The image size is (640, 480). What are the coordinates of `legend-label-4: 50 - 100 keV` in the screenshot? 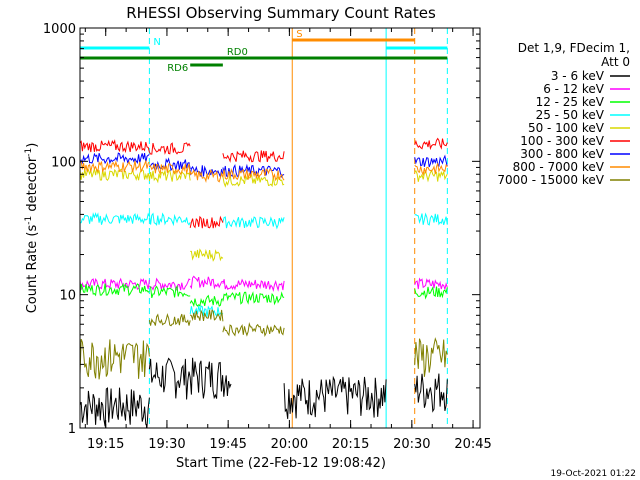 It's located at (566, 128).